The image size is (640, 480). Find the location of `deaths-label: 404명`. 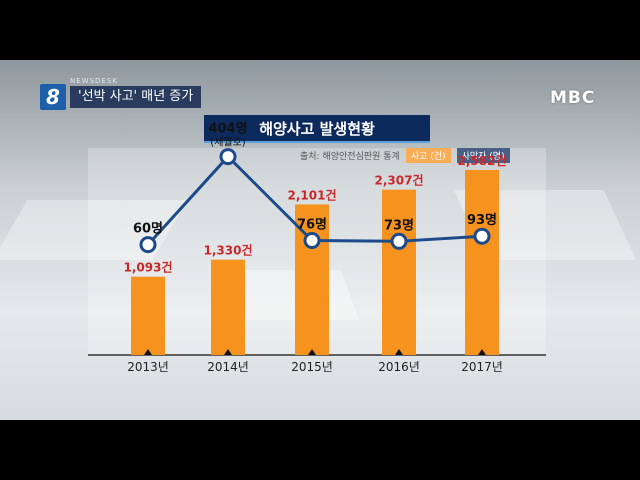

deaths-label: 404명 is located at coordinates (227, 129).